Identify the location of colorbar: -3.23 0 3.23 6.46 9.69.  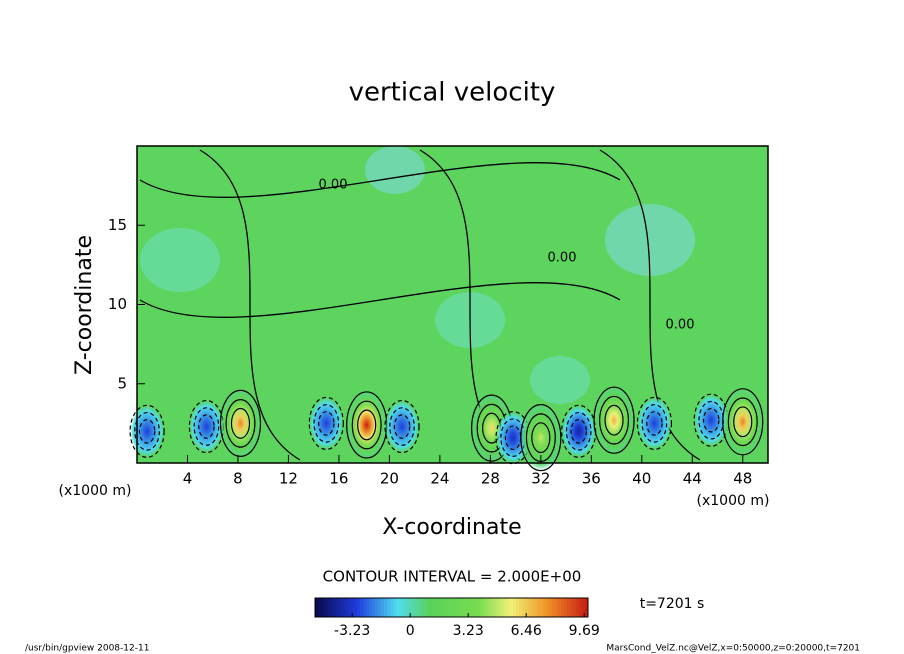
(457, 618).